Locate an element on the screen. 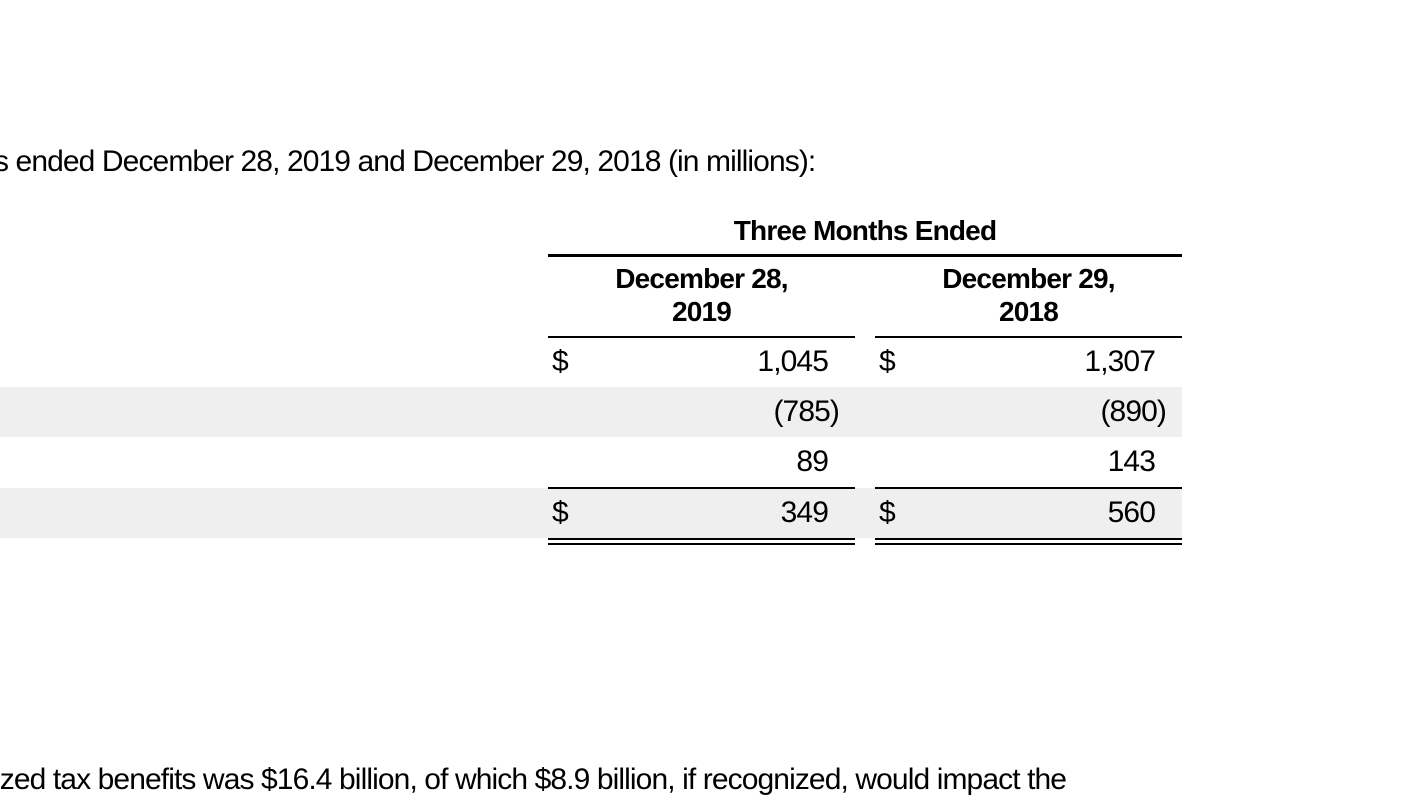  table-group-header: Three Months Ended is located at coordinates (865, 234).